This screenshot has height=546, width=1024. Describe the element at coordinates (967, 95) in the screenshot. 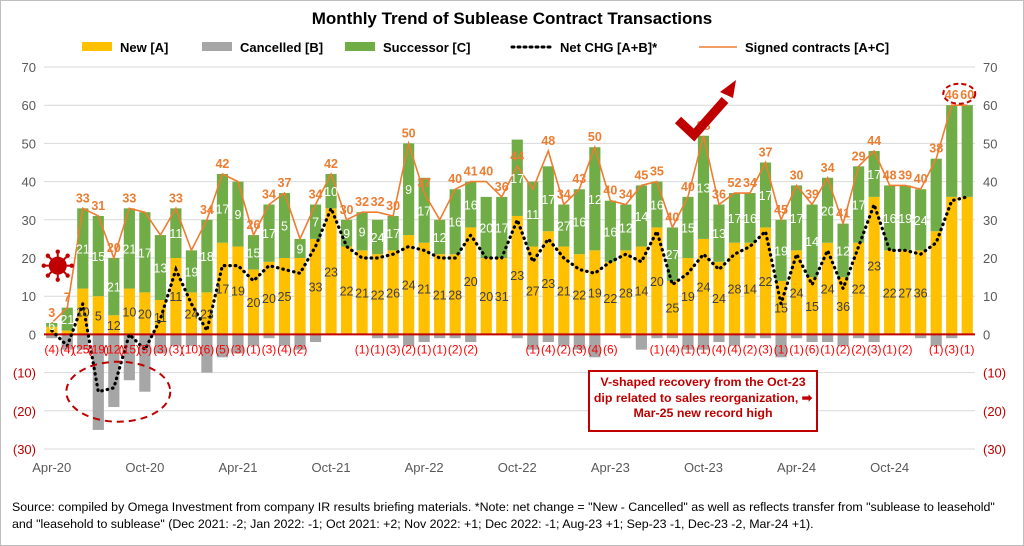

I see `label-signed: 60` at that location.